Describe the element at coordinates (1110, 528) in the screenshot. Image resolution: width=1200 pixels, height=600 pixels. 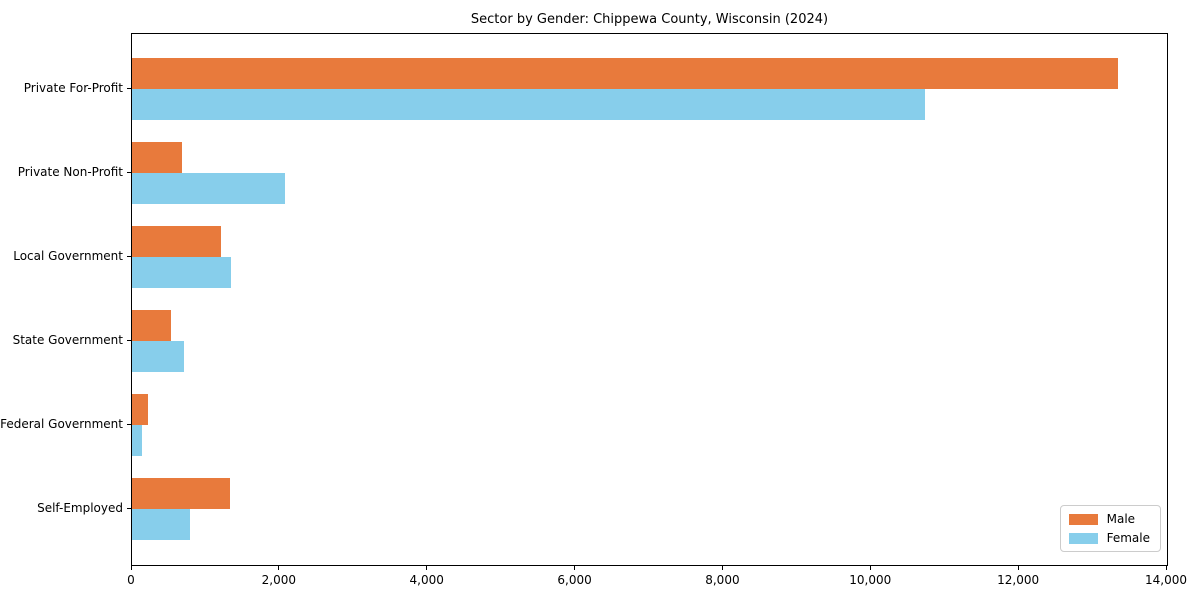
I see `legend: Male Female` at that location.